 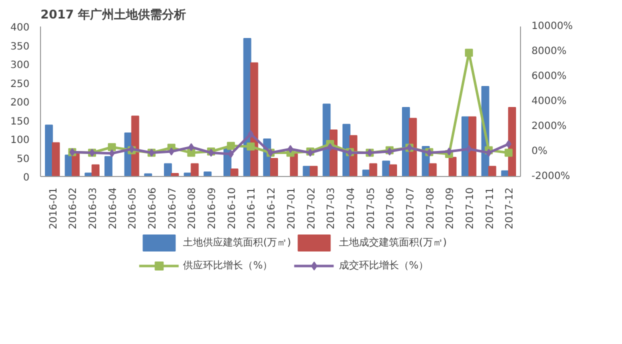 What do you see at coordinates (23, 159) in the screenshot?
I see `y-tick-label: 50` at bounding box center [23, 159].